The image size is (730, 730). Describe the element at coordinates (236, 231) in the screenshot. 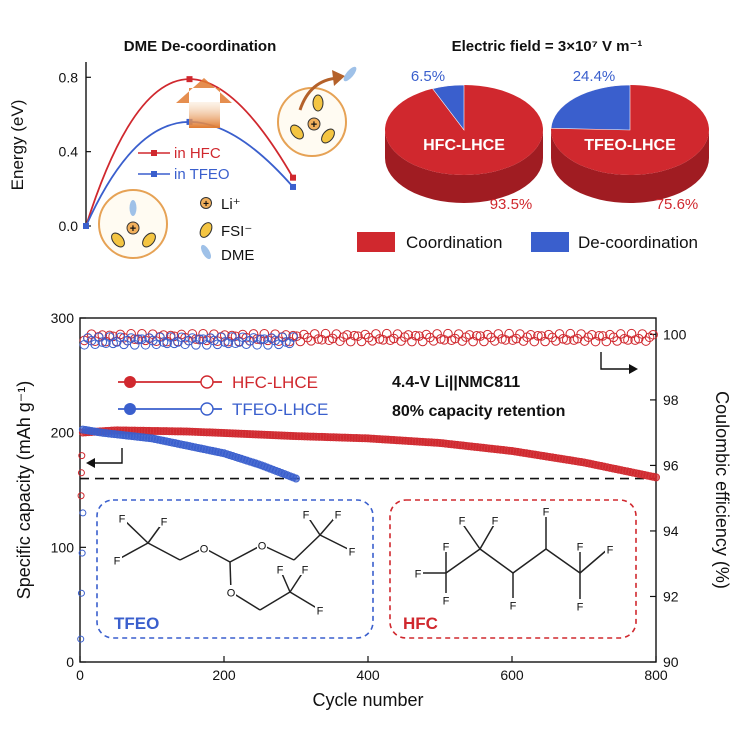

I see `fsi-legend-label: FSI⁻` at that location.